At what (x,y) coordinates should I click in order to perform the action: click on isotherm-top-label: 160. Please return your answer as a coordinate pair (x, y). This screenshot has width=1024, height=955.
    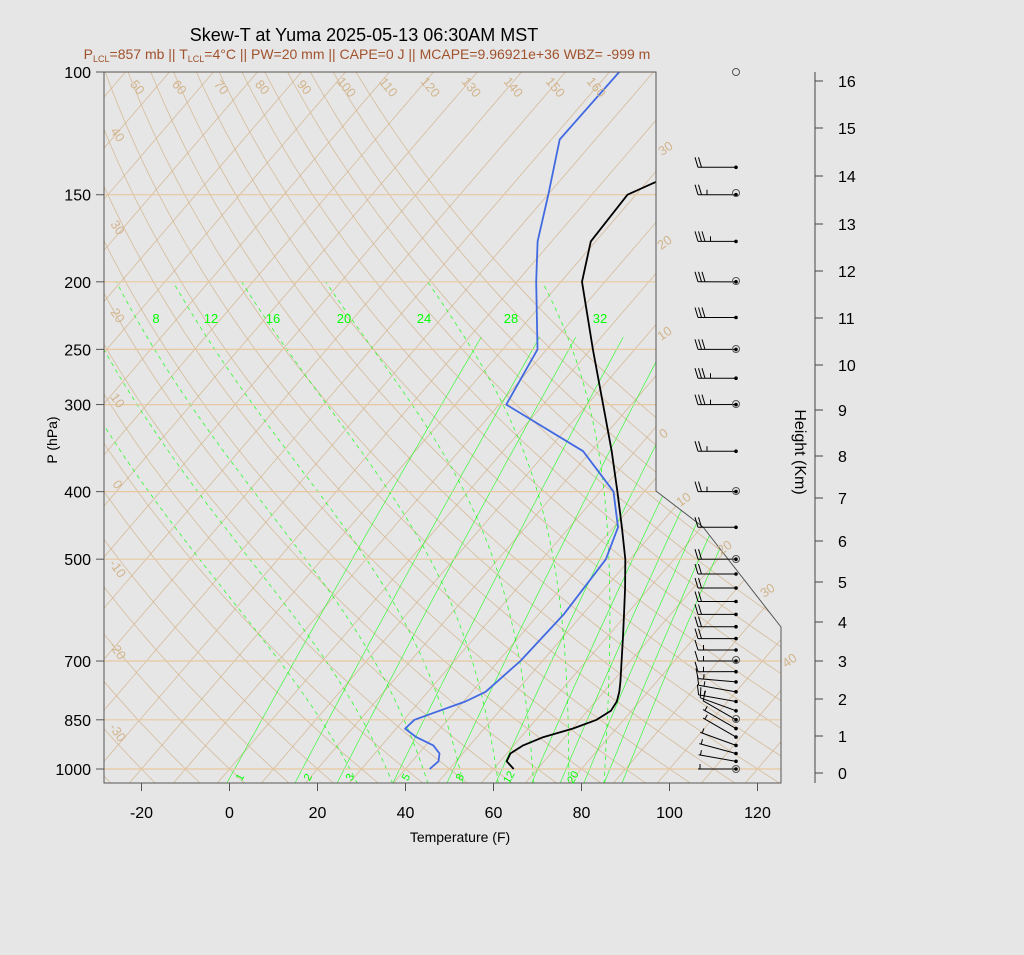
    Looking at the image, I should click on (596, 87).